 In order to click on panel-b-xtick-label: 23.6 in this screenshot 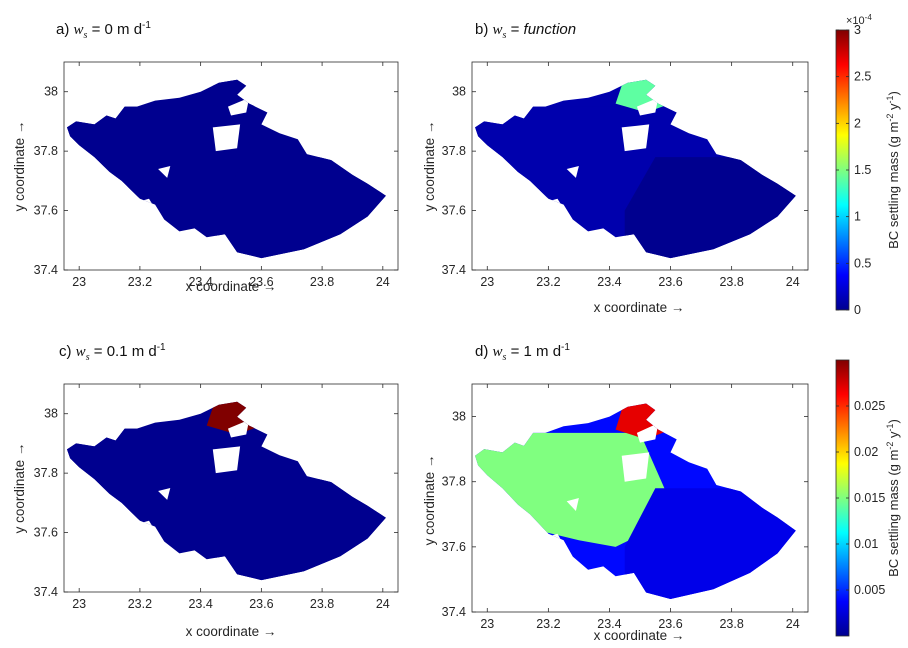, I will do `click(670, 282)`.